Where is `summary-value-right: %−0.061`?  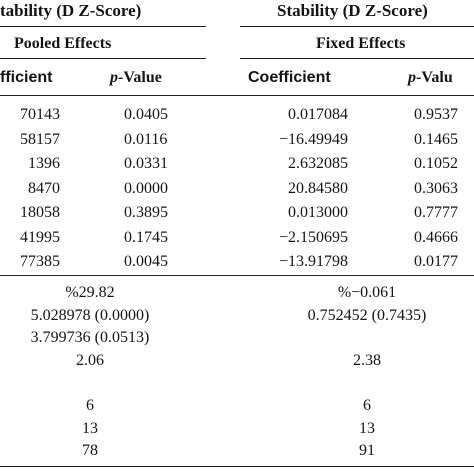
summary-value-right: %−0.061 is located at coordinates (367, 292).